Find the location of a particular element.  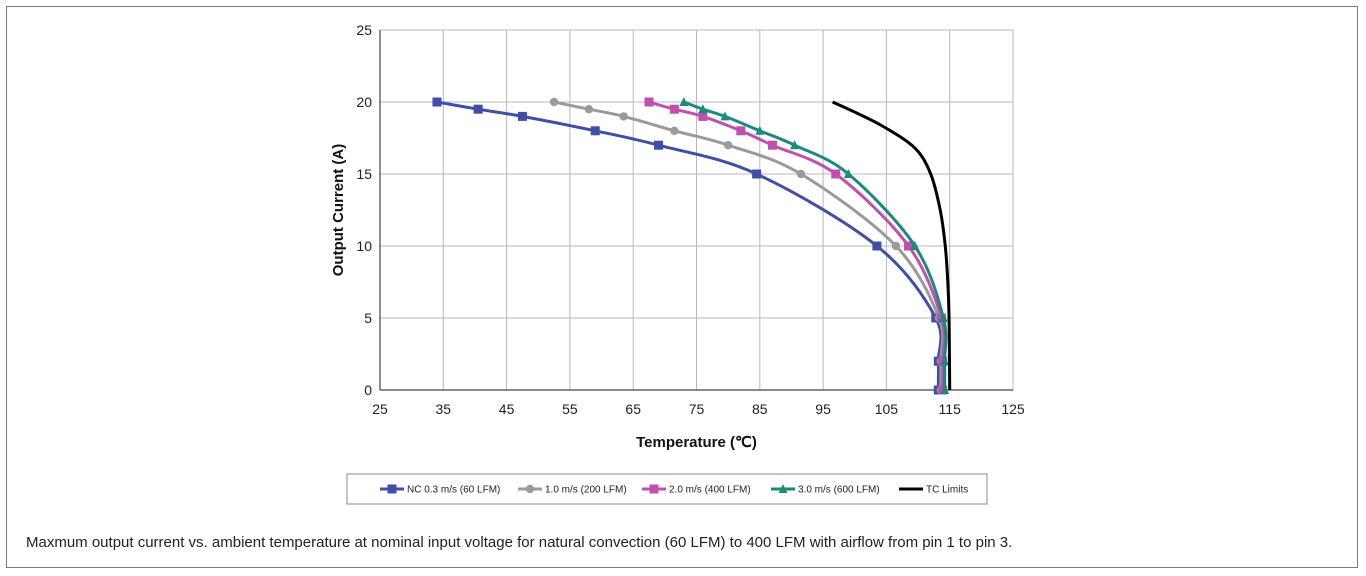

x-tick-label: 105 is located at coordinates (887, 409).